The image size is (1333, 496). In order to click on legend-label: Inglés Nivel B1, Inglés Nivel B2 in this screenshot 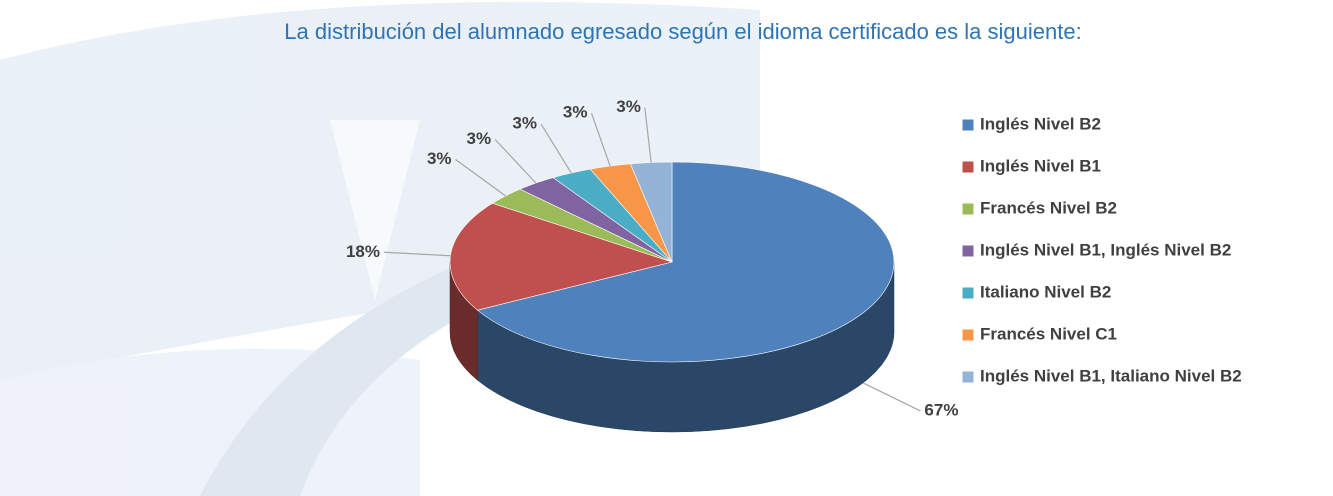, I will do `click(1105, 249)`.